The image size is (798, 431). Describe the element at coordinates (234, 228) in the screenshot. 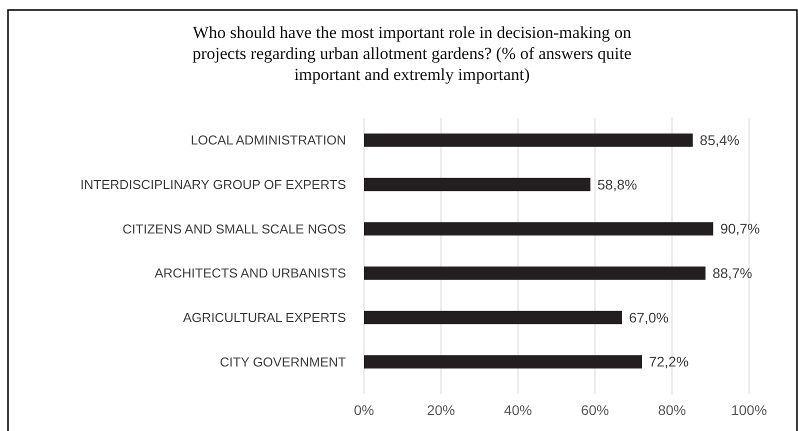

I see `y-tick-label: CITIZENS AND SMALL SCALE NGOS` at that location.